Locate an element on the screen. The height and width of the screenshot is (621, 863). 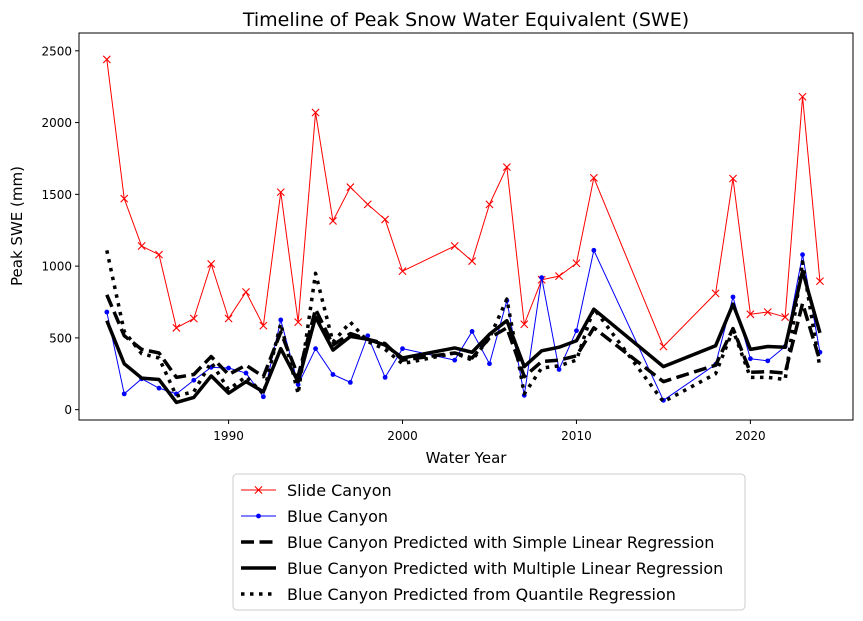
y-tick-label-3: 1500 is located at coordinates (56, 195).